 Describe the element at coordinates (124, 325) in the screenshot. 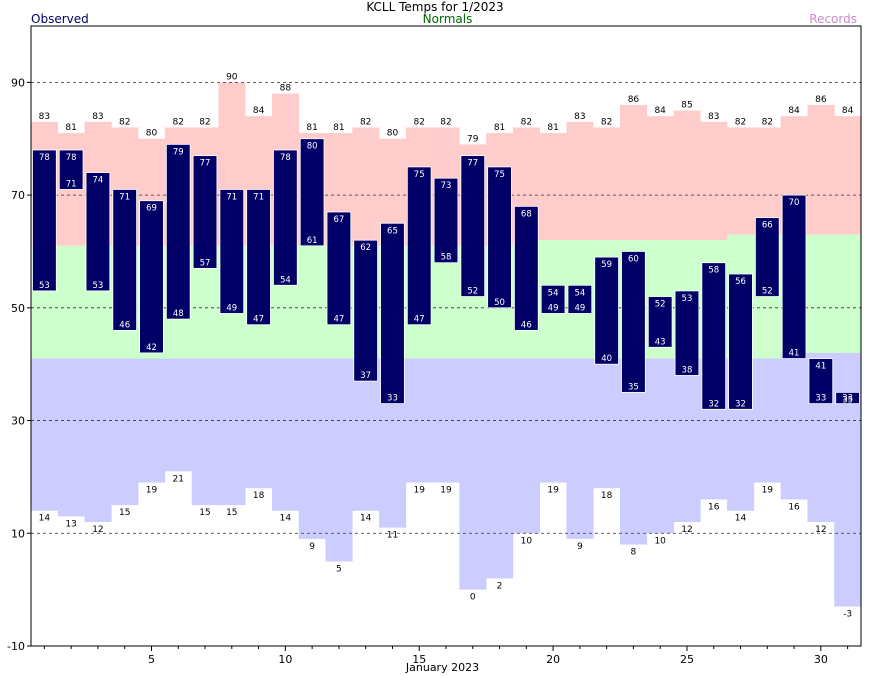

I see `observed-low-label: 46` at that location.